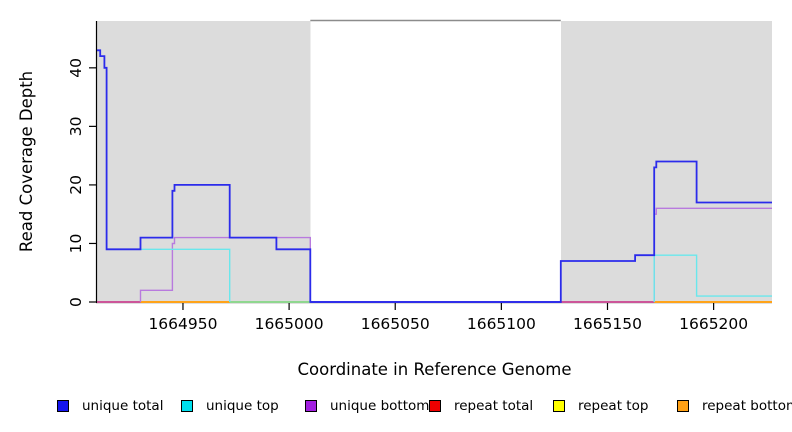  Describe the element at coordinates (76, 127) in the screenshot. I see `y-tick-label: 30` at that location.